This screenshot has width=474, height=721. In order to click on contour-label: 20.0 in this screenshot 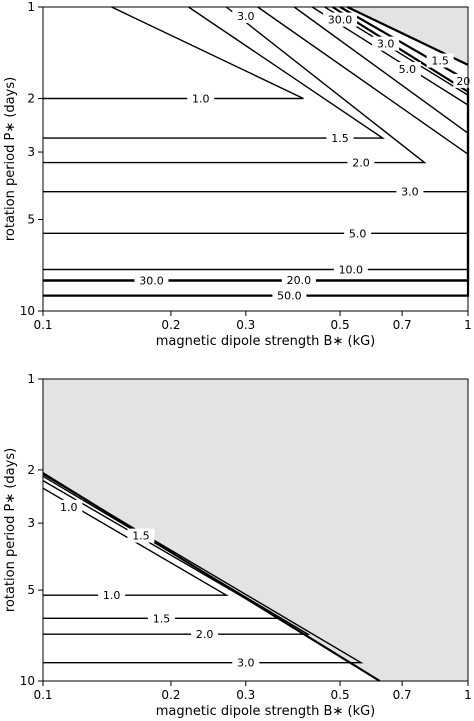, I will do `click(299, 280)`.